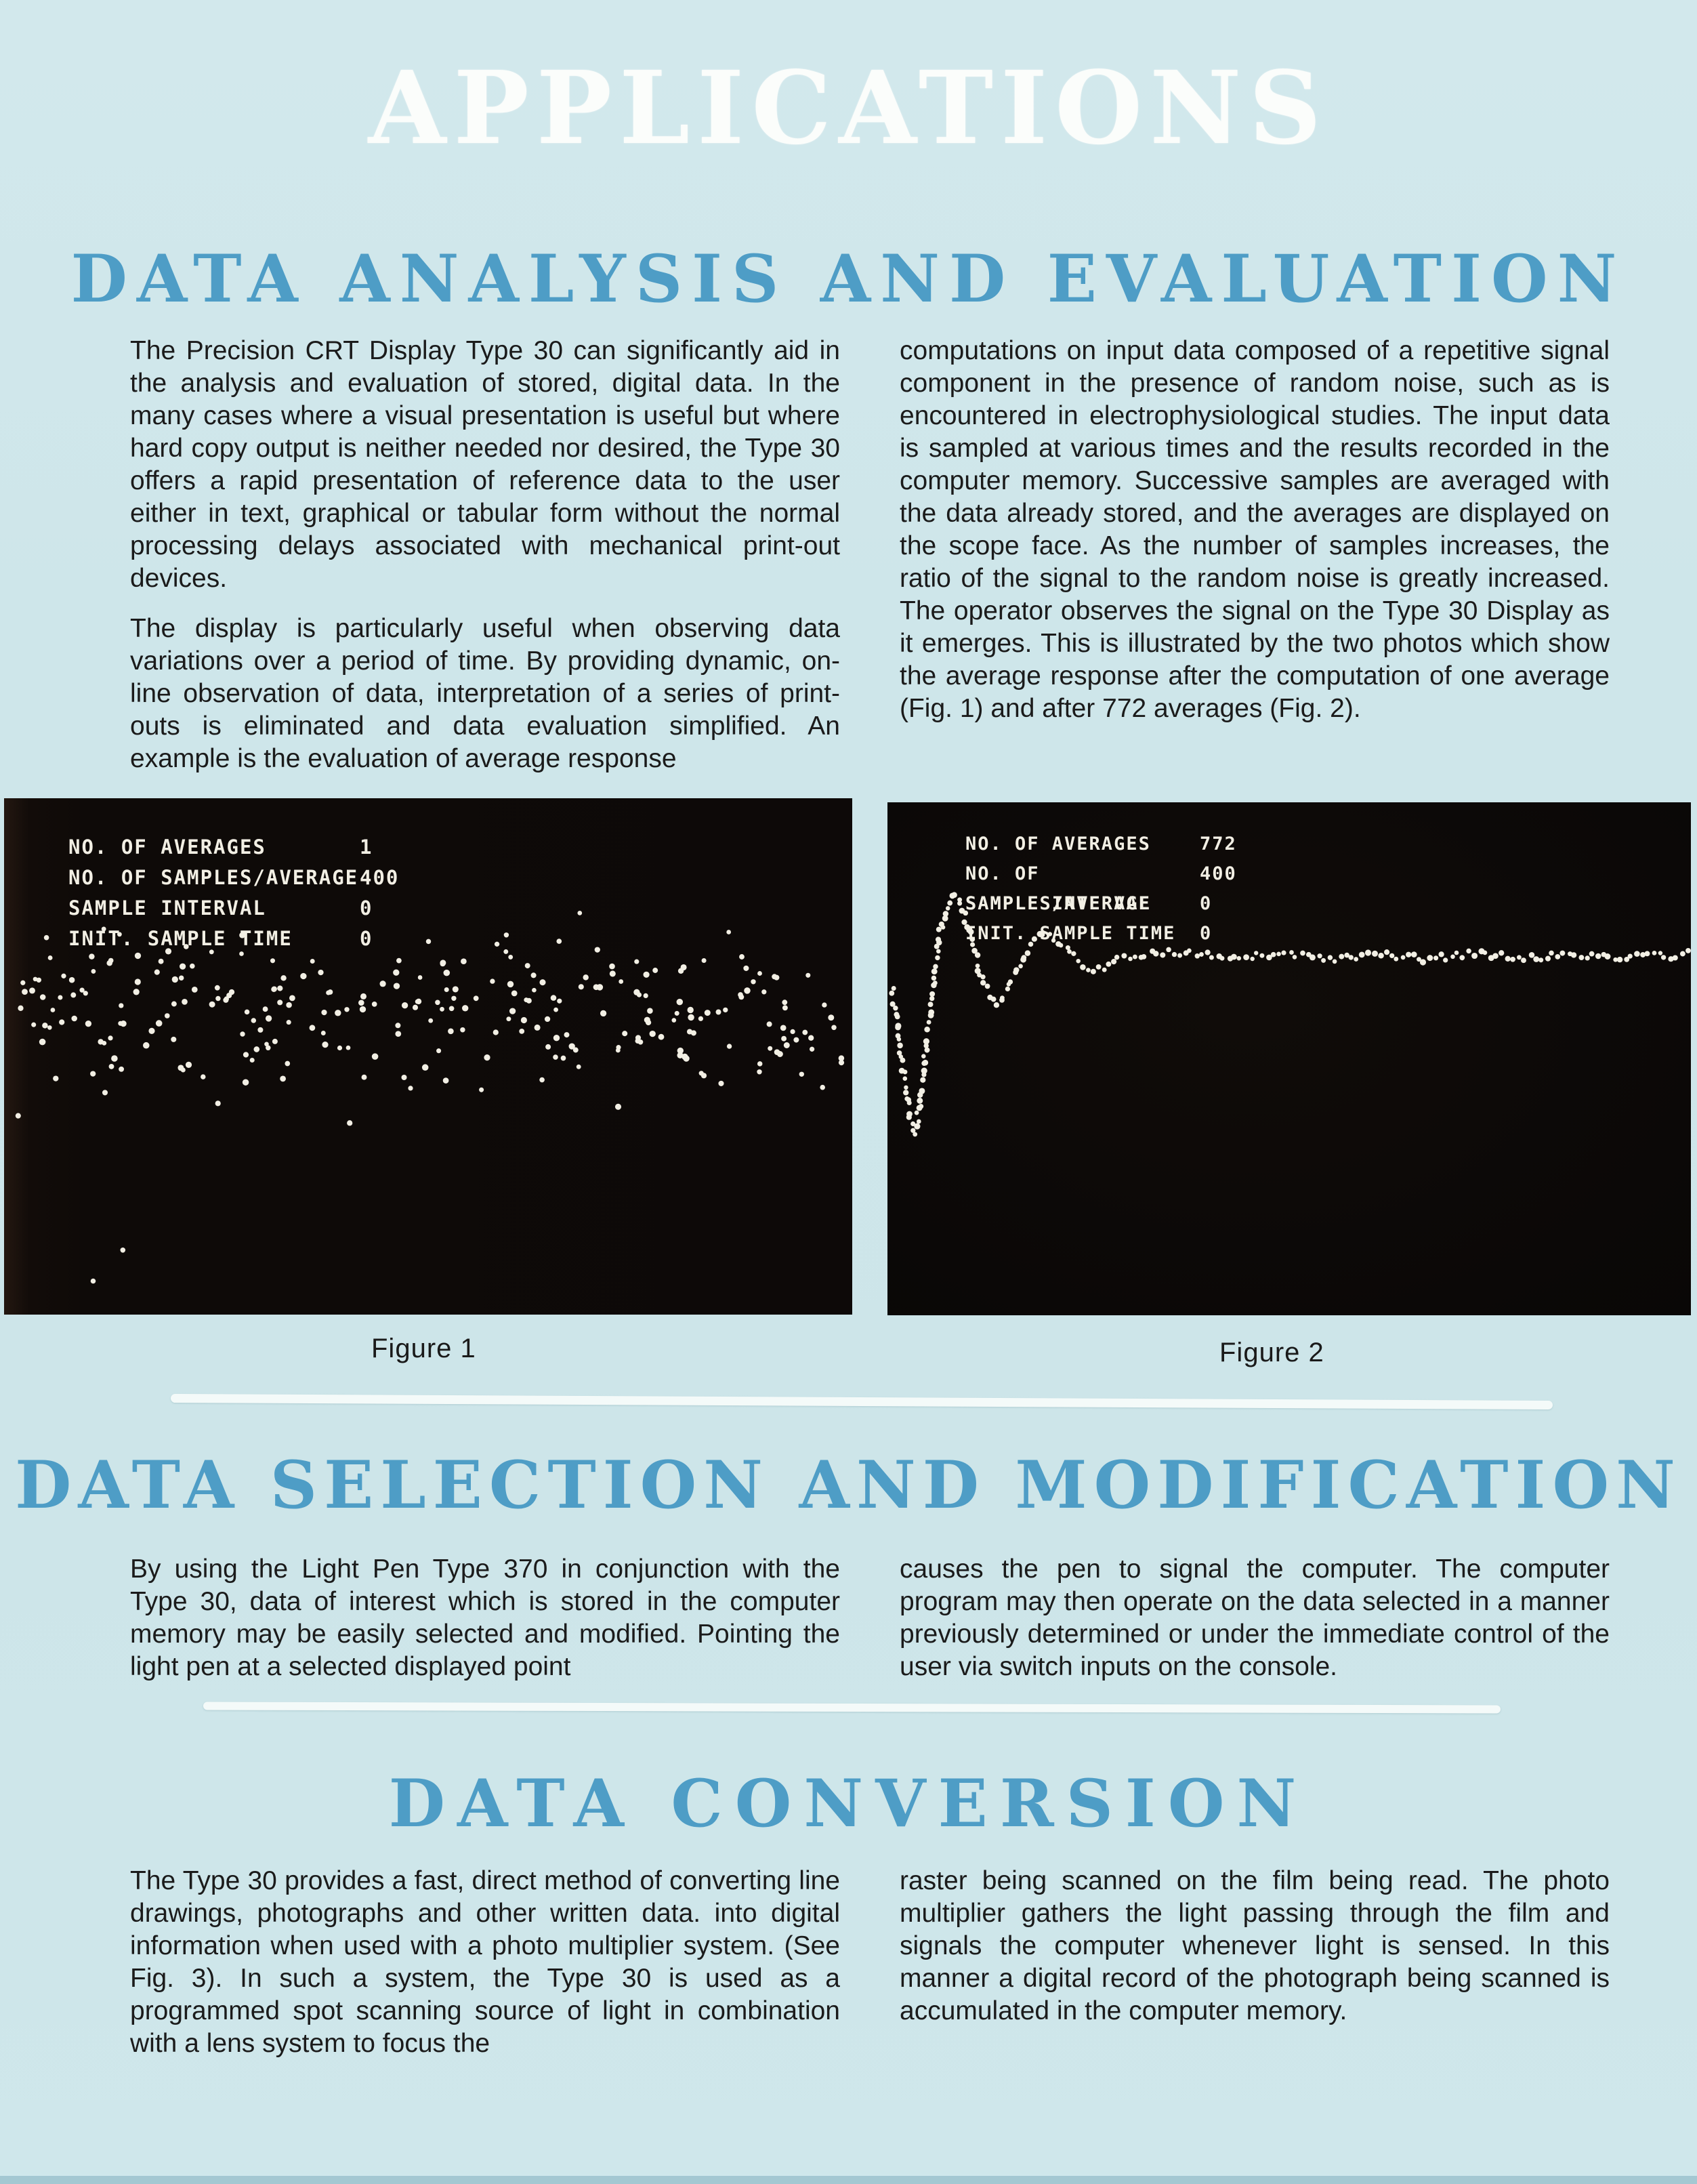  Describe the element at coordinates (848, 1485) in the screenshot. I see `section-heading-data-selection: DATA SELECTION AND MODIFICATION` at that location.